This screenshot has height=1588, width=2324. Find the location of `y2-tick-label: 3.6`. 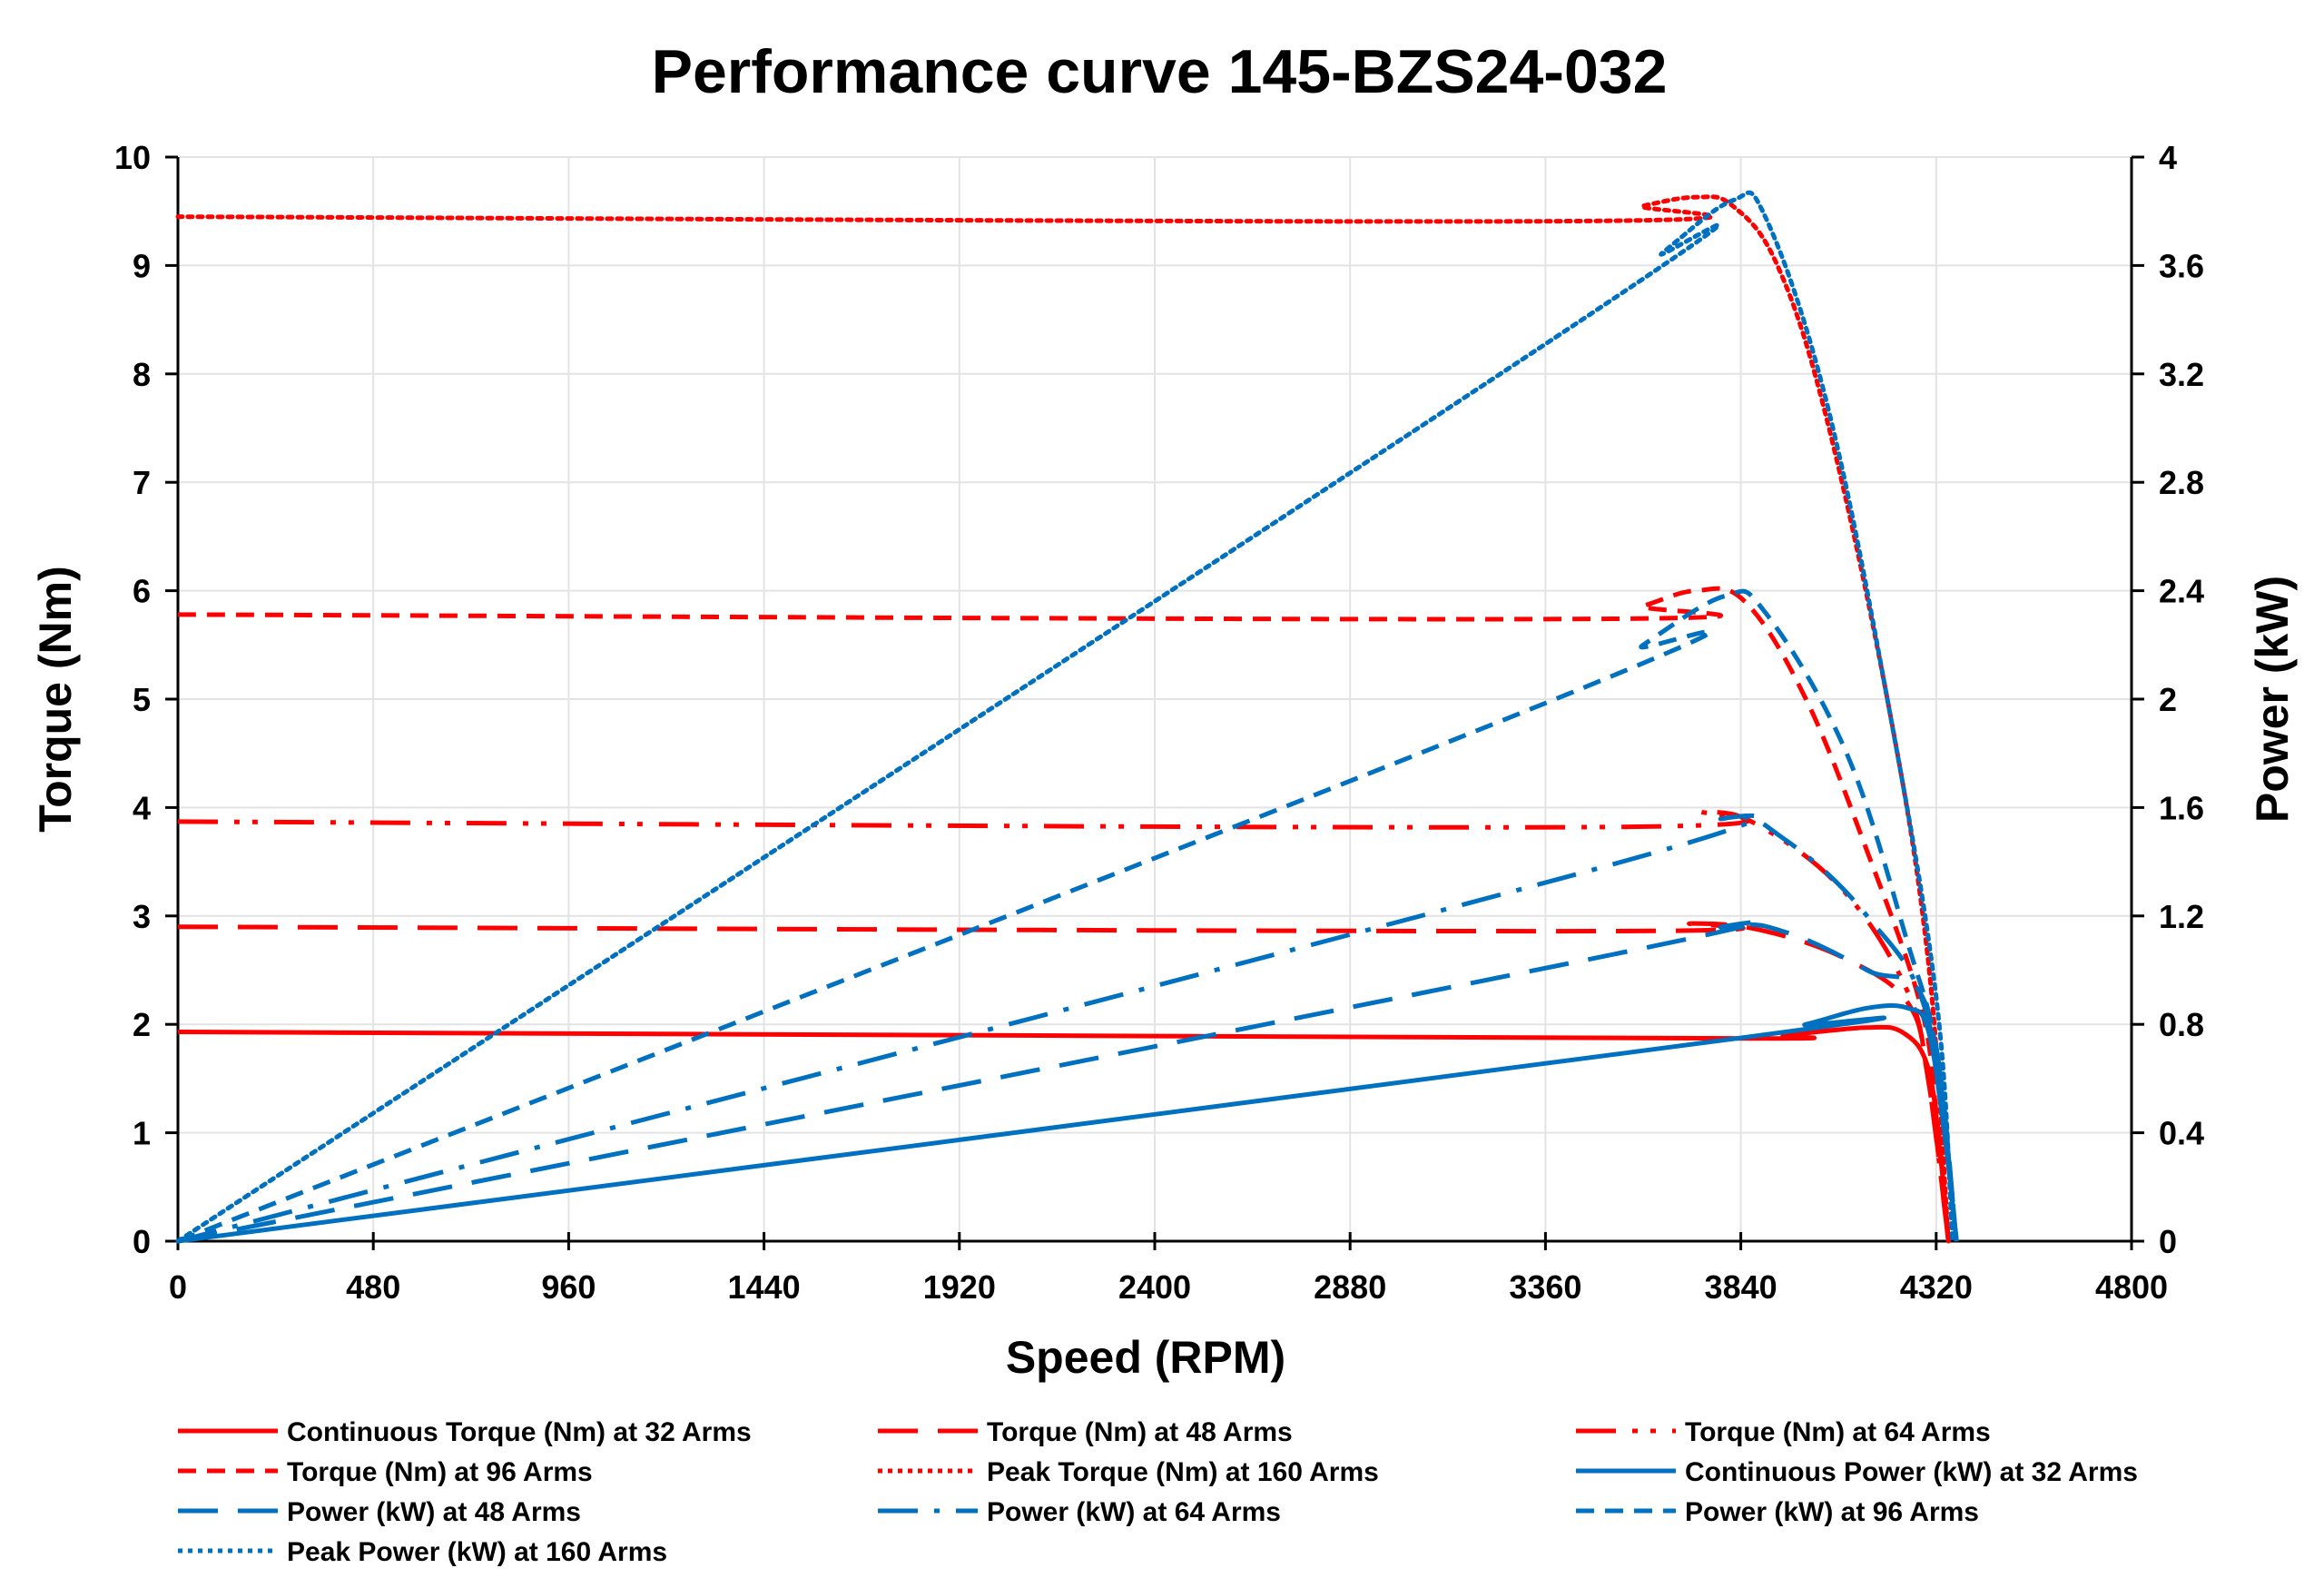

y2-tick-label: 3.6 is located at coordinates (2181, 265).